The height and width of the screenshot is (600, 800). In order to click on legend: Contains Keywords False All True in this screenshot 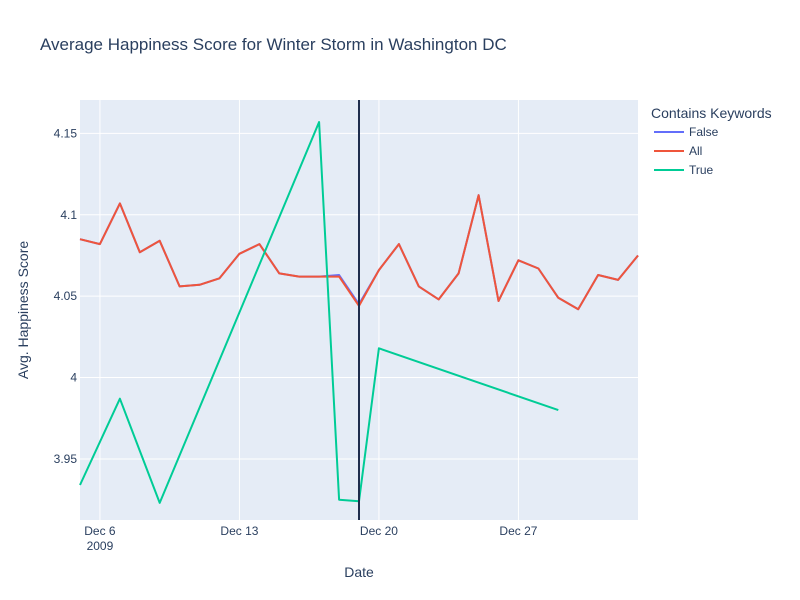, I will do `click(711, 141)`.